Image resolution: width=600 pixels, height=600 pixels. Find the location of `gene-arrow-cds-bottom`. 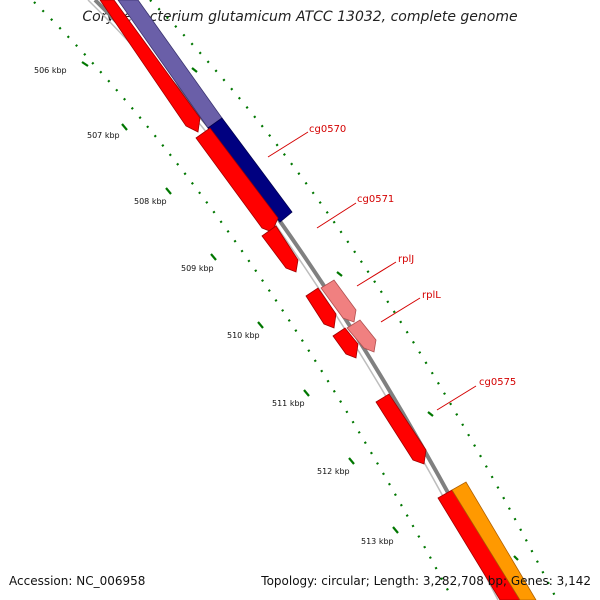

gene-arrow-cds-bottom is located at coordinates (479, 544).